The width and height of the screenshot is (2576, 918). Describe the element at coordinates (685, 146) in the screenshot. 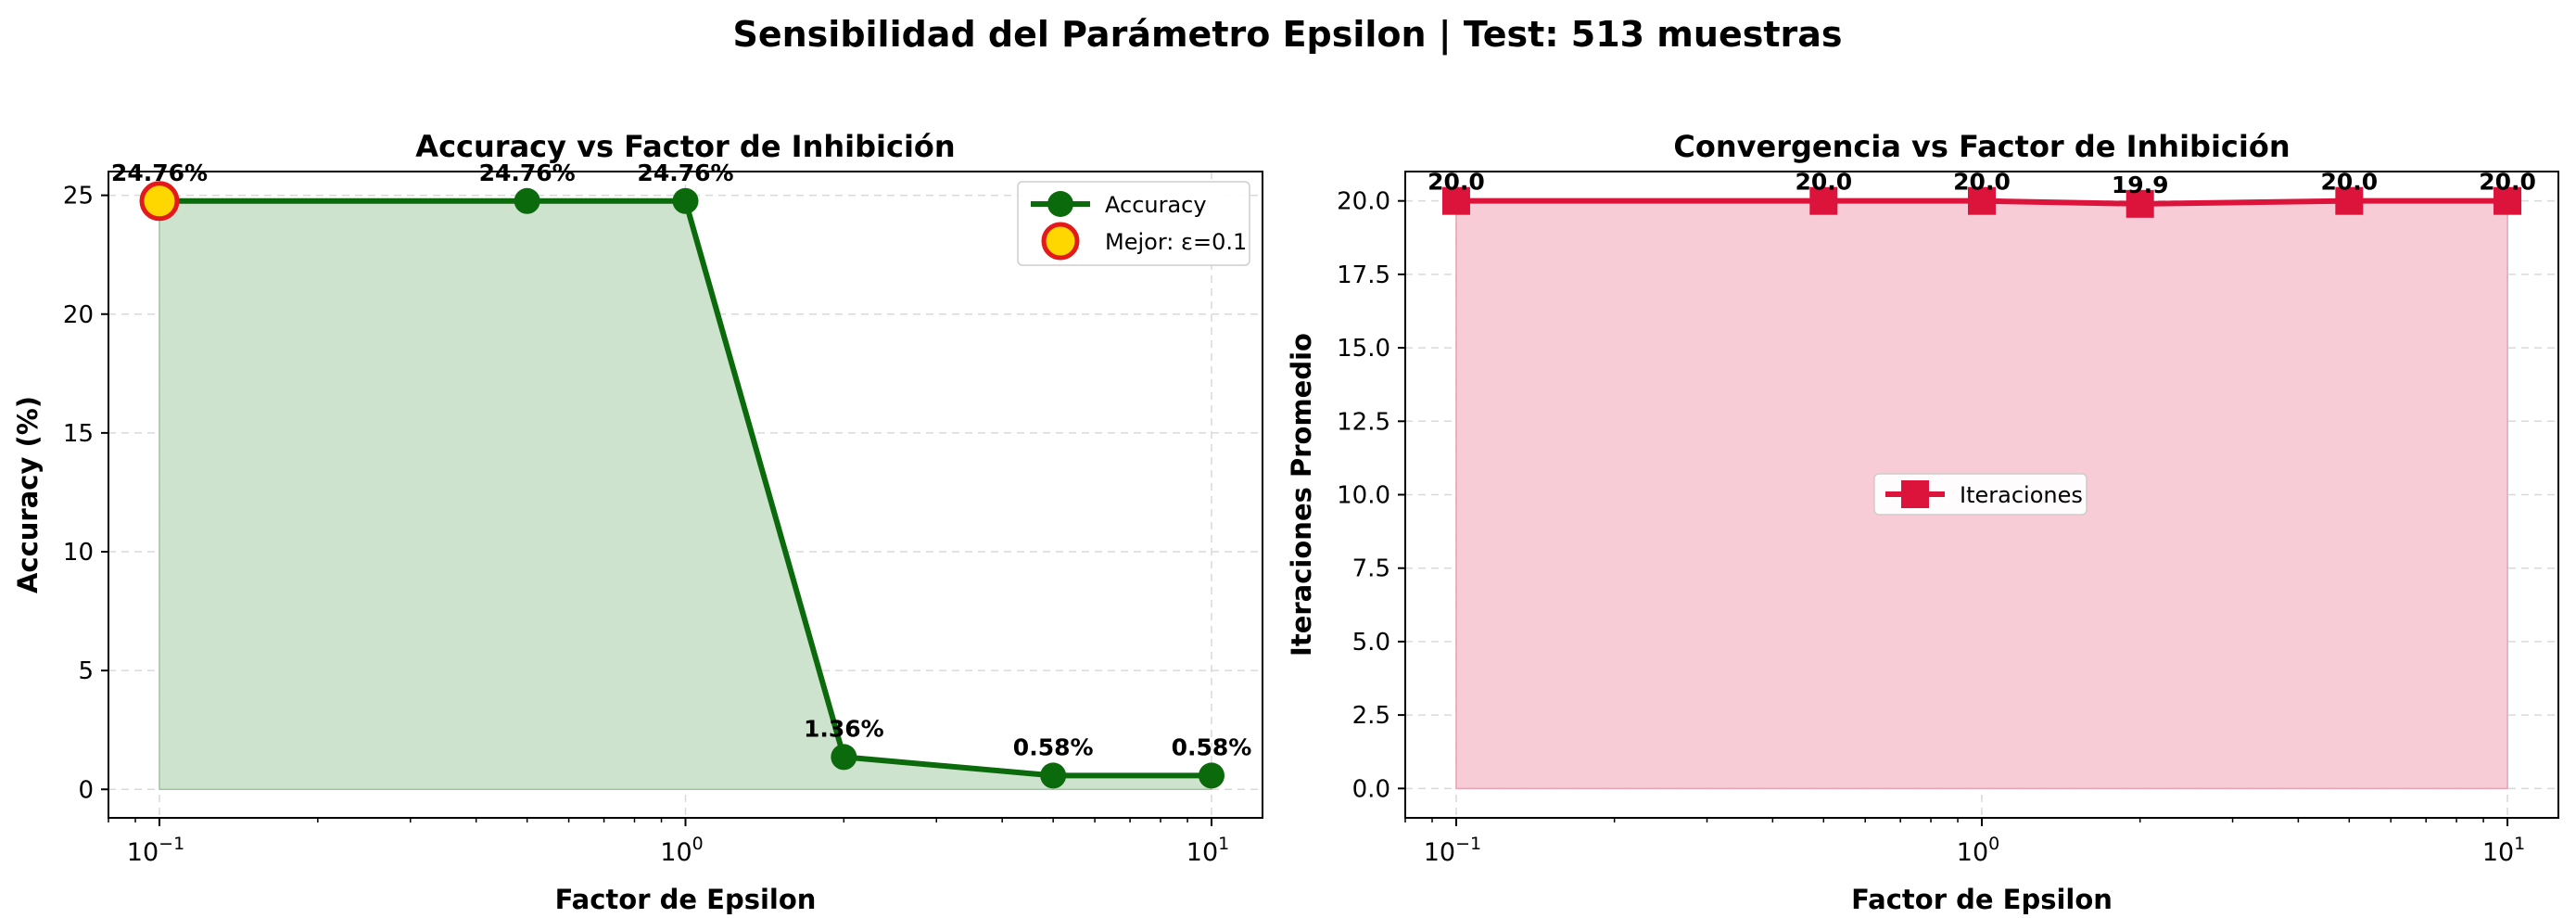

I see `chart-title: Accuracy vs Factor de Inhibición` at that location.